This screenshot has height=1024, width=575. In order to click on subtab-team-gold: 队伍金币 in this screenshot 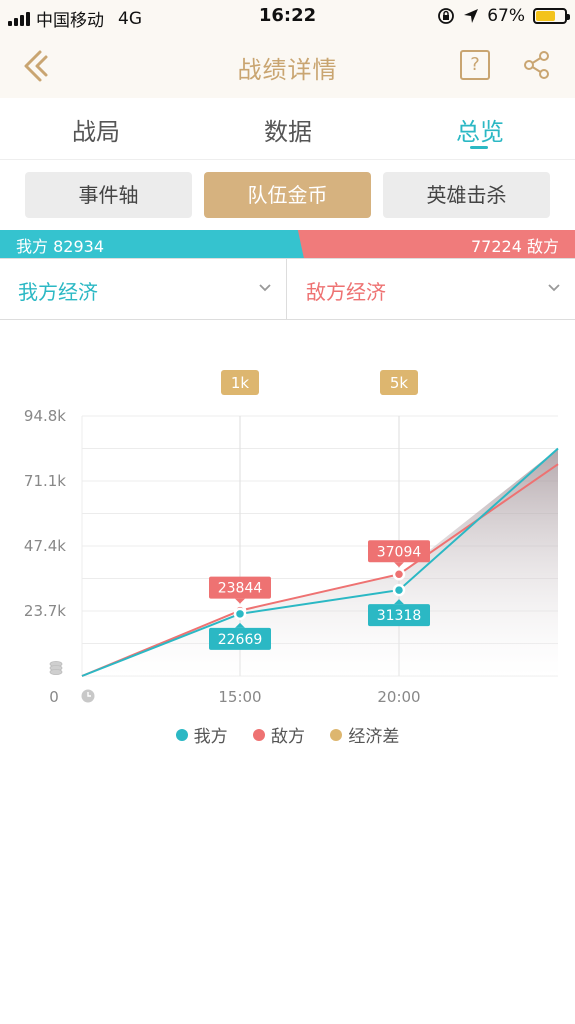, I will do `click(287, 195)`.